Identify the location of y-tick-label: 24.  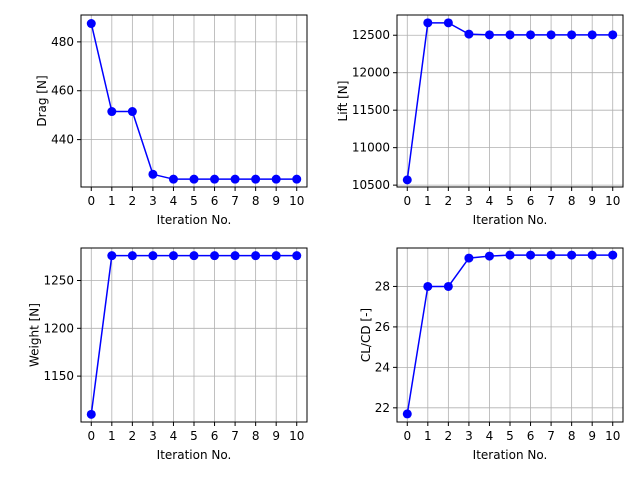
(382, 367).